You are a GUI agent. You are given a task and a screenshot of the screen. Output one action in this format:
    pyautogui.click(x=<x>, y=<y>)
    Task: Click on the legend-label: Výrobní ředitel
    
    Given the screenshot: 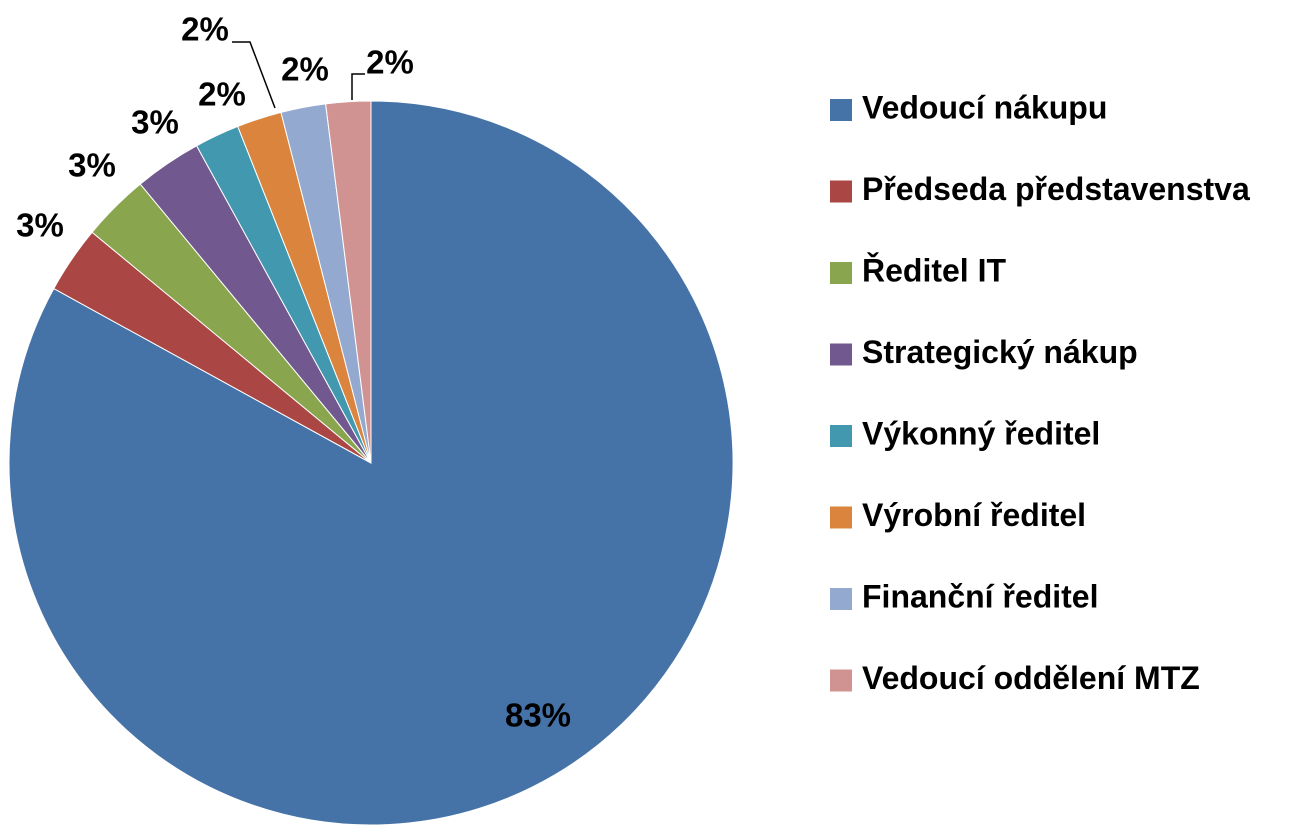 What is the action you would take?
    pyautogui.click(x=974, y=515)
    